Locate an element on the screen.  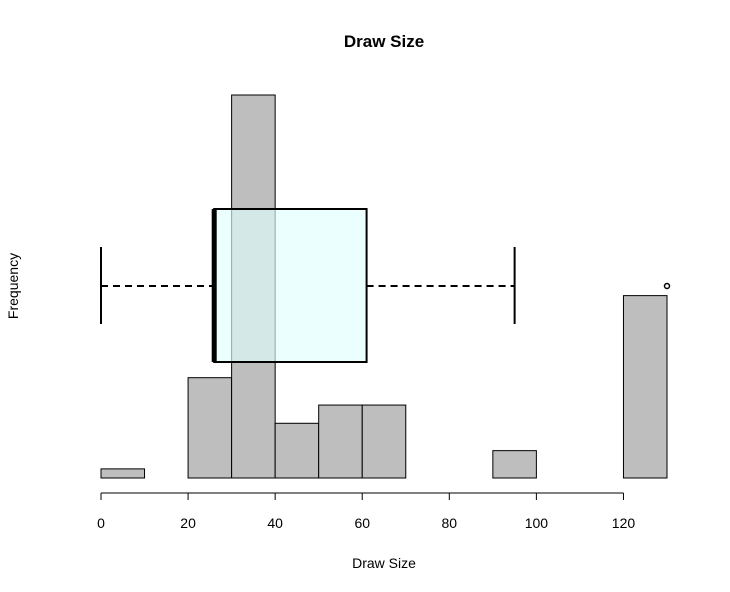
outlier-point is located at coordinates (667, 286).